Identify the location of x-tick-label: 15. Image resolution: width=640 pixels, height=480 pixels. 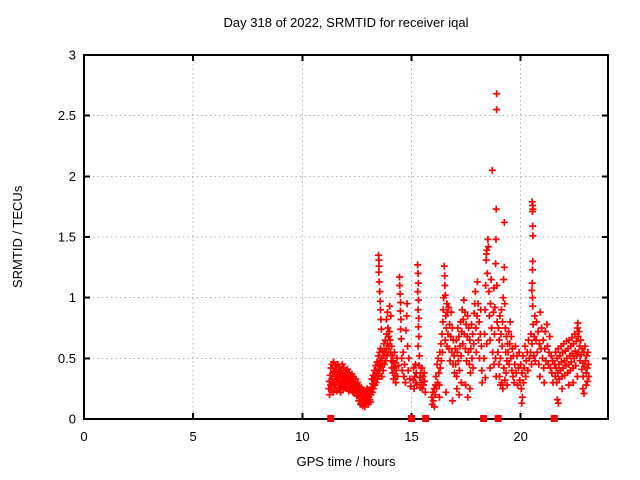
(411, 436).